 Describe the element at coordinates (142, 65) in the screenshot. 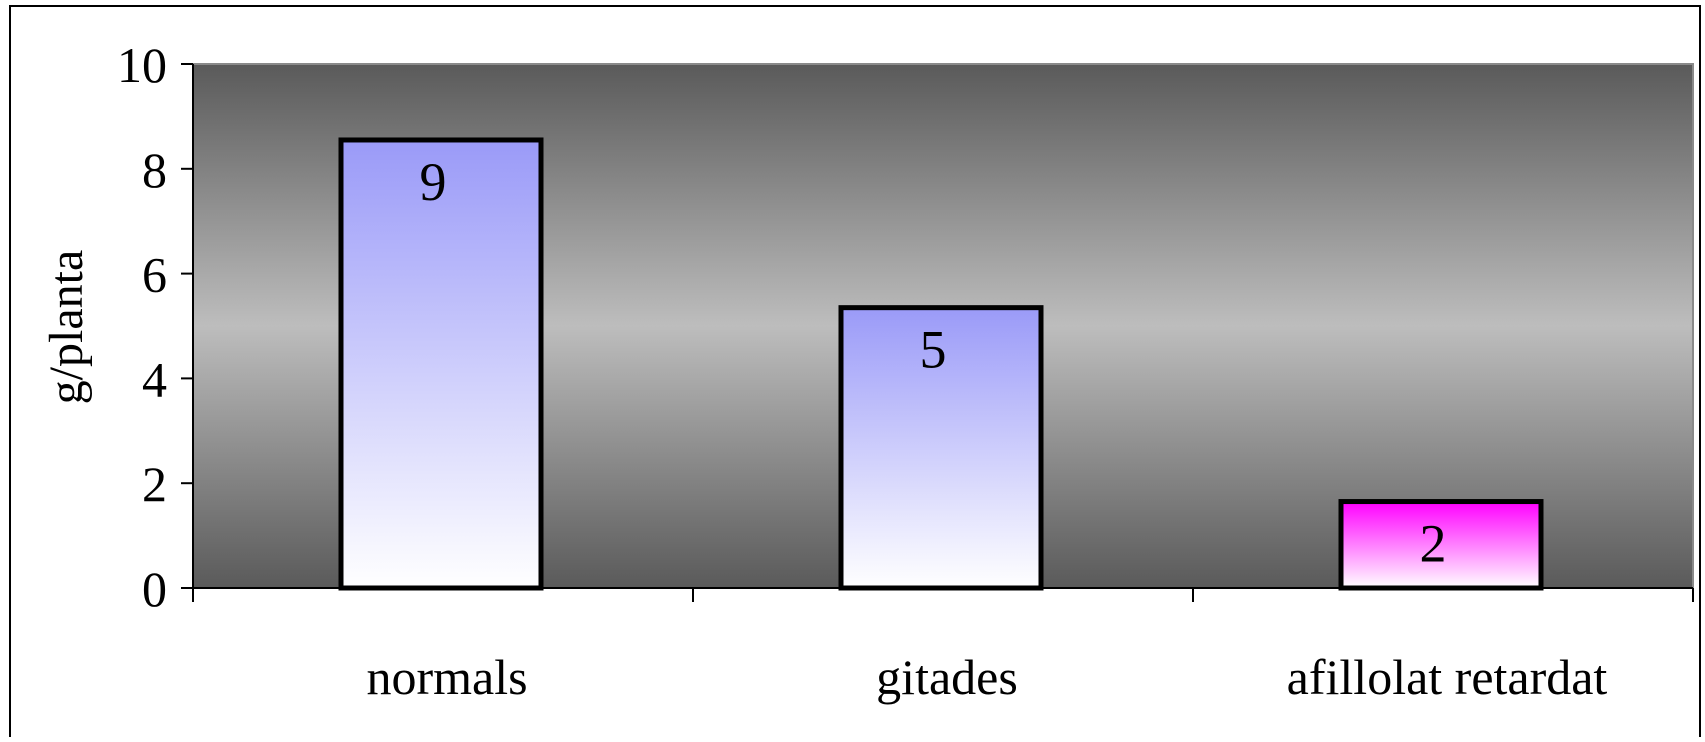

I see `y-tick-label: 10` at that location.